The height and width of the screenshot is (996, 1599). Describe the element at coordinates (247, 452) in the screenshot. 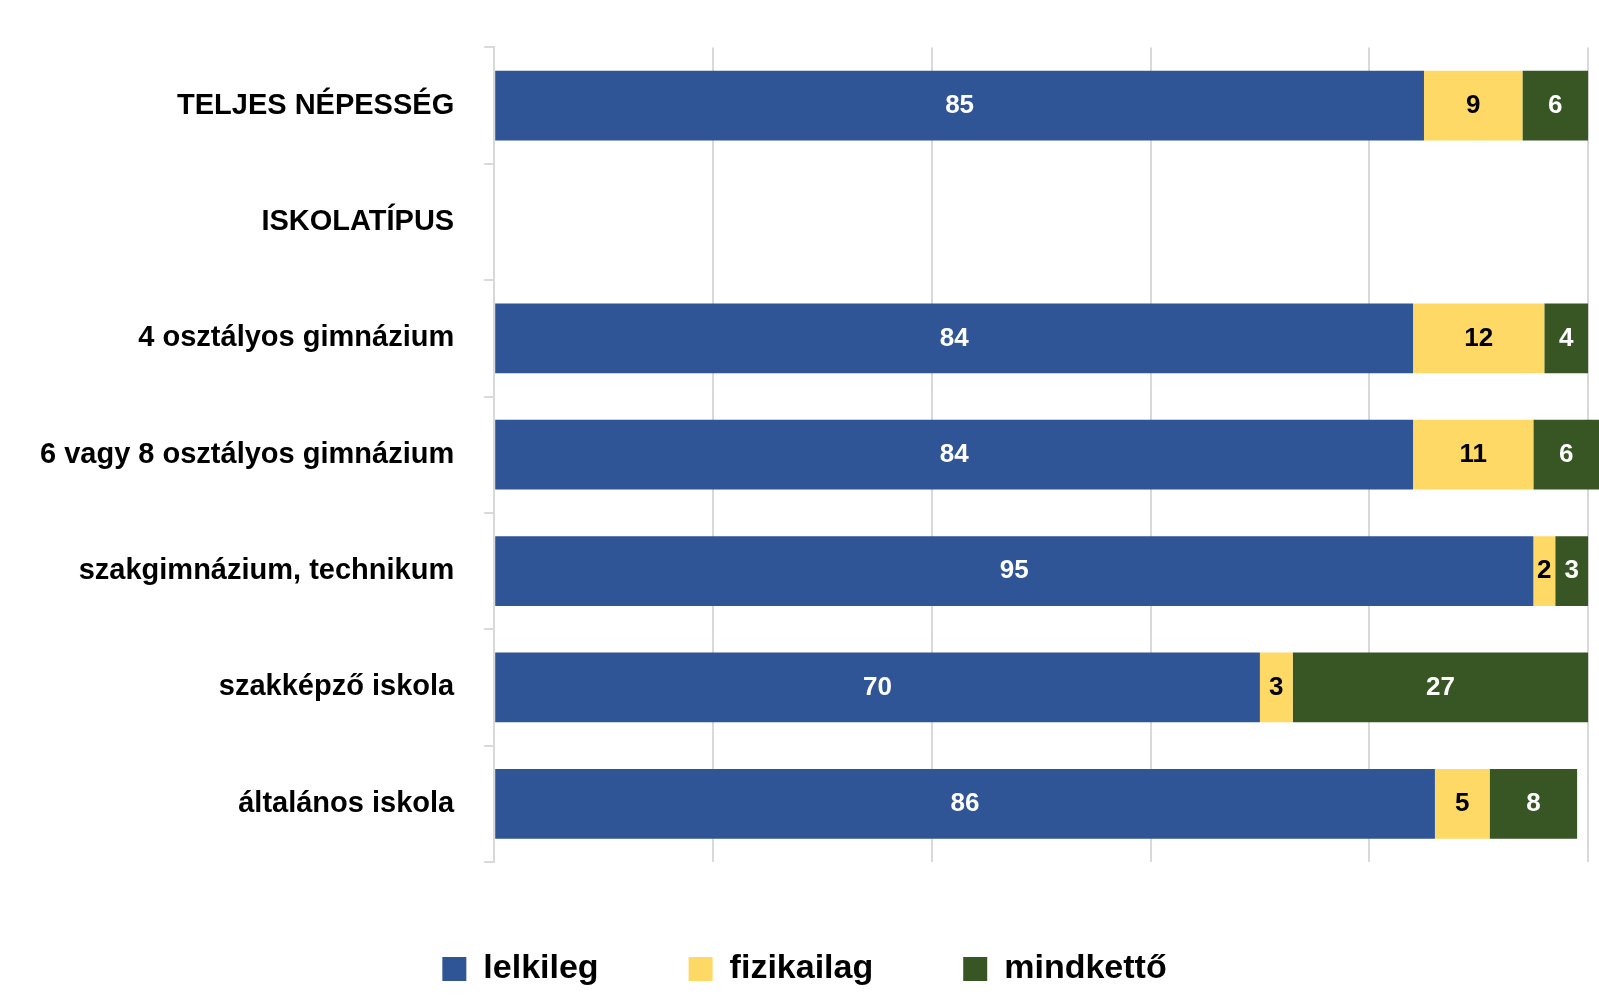

I see `y-tick-label: 6 vagy 8 osztályos gimnázium` at that location.